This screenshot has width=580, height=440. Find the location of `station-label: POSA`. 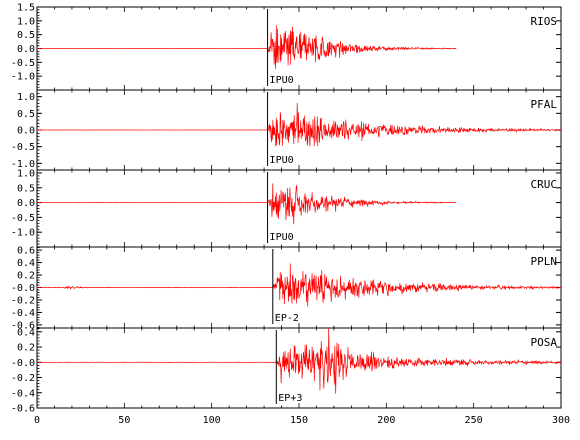

station-label: POSA is located at coordinates (544, 342).